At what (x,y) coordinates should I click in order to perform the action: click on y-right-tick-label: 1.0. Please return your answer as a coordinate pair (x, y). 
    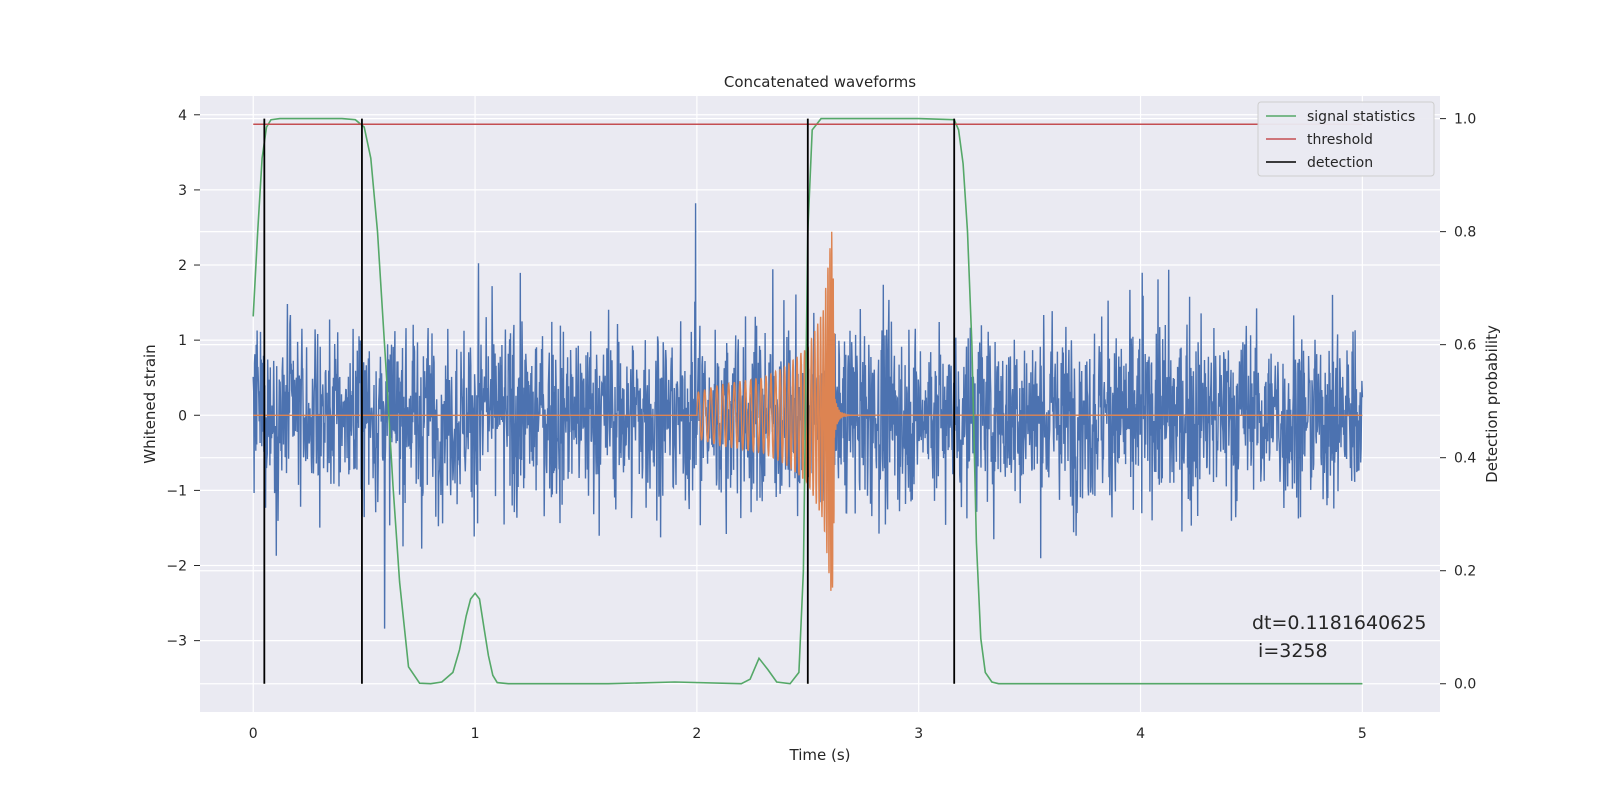
    Looking at the image, I should click on (1465, 120).